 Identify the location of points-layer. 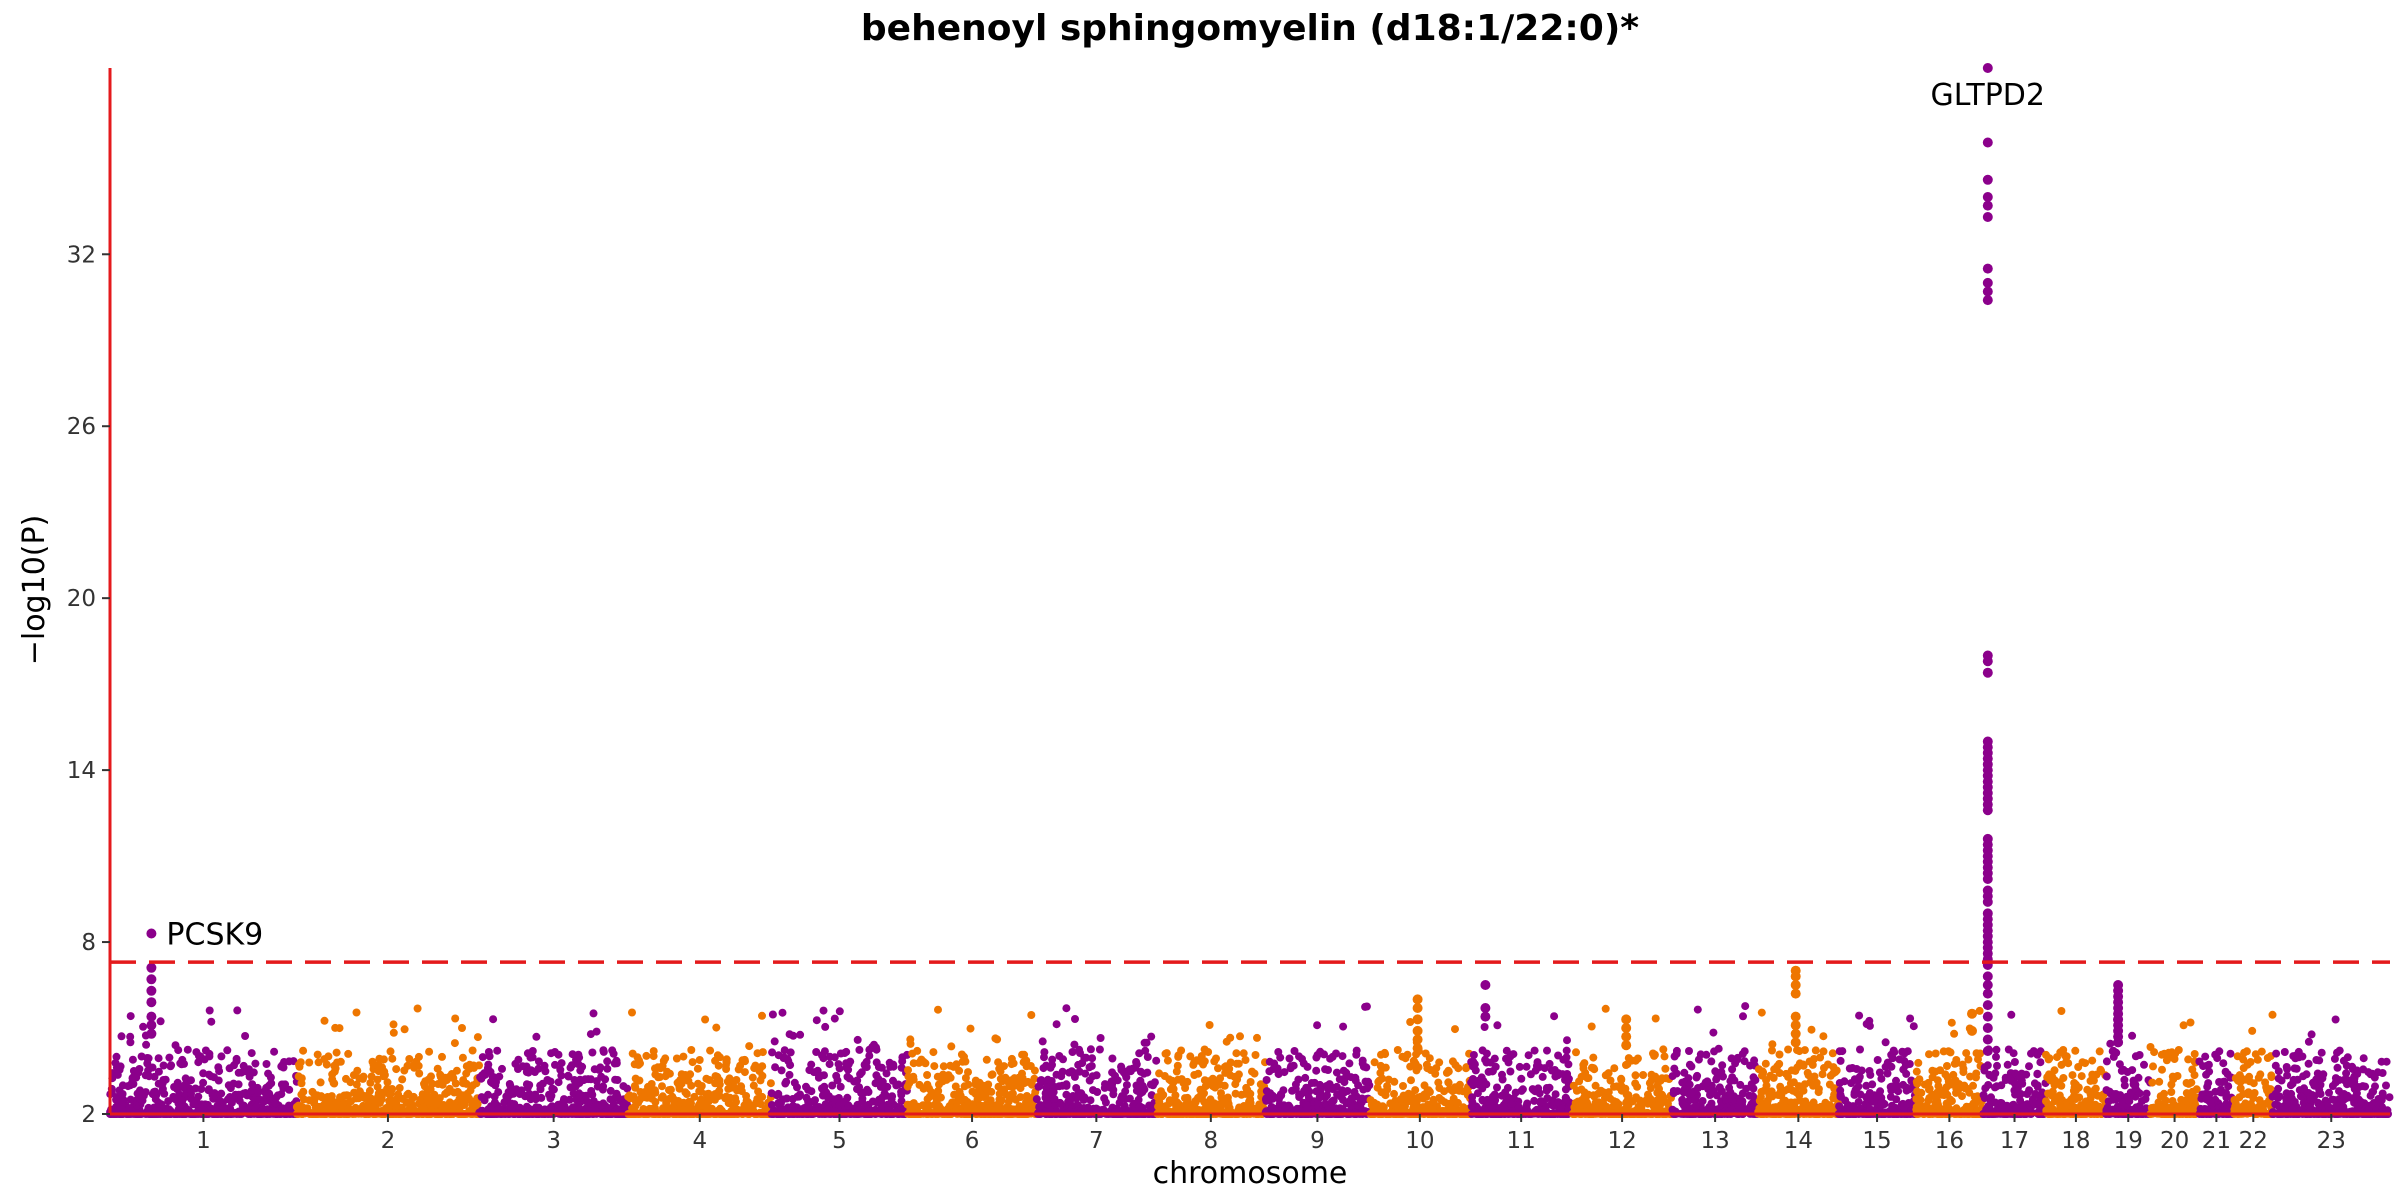
(1250, 1060).